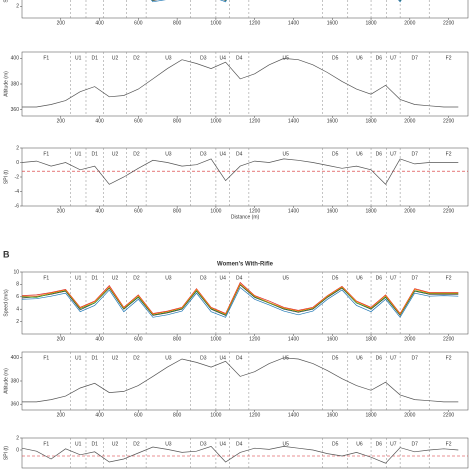 The image size is (474, 474). I want to click on x-axis-label: Distance (m), so click(245, 217).